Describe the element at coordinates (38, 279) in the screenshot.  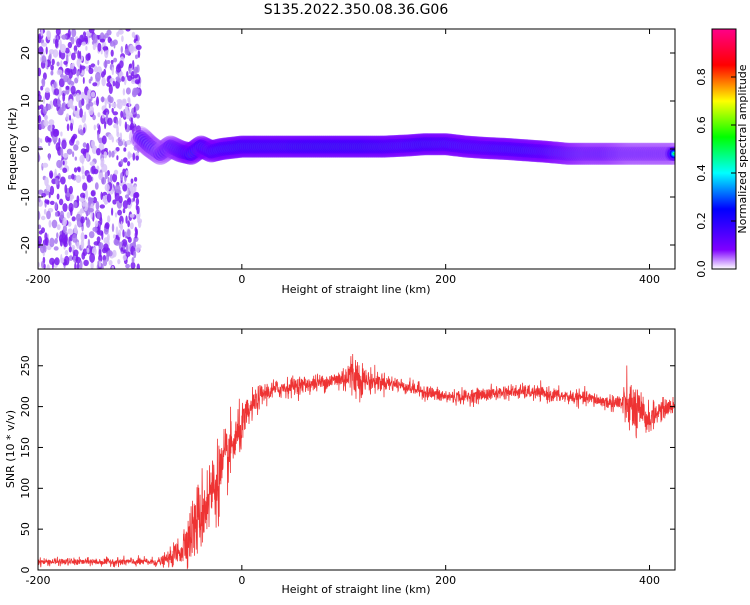
I see `spectrogram-x-tick-label: -200` at that location.